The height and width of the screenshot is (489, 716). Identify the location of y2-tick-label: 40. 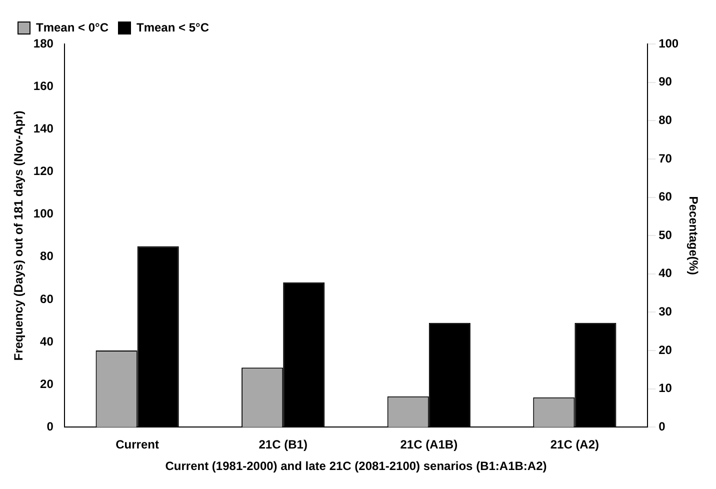
(665, 273).